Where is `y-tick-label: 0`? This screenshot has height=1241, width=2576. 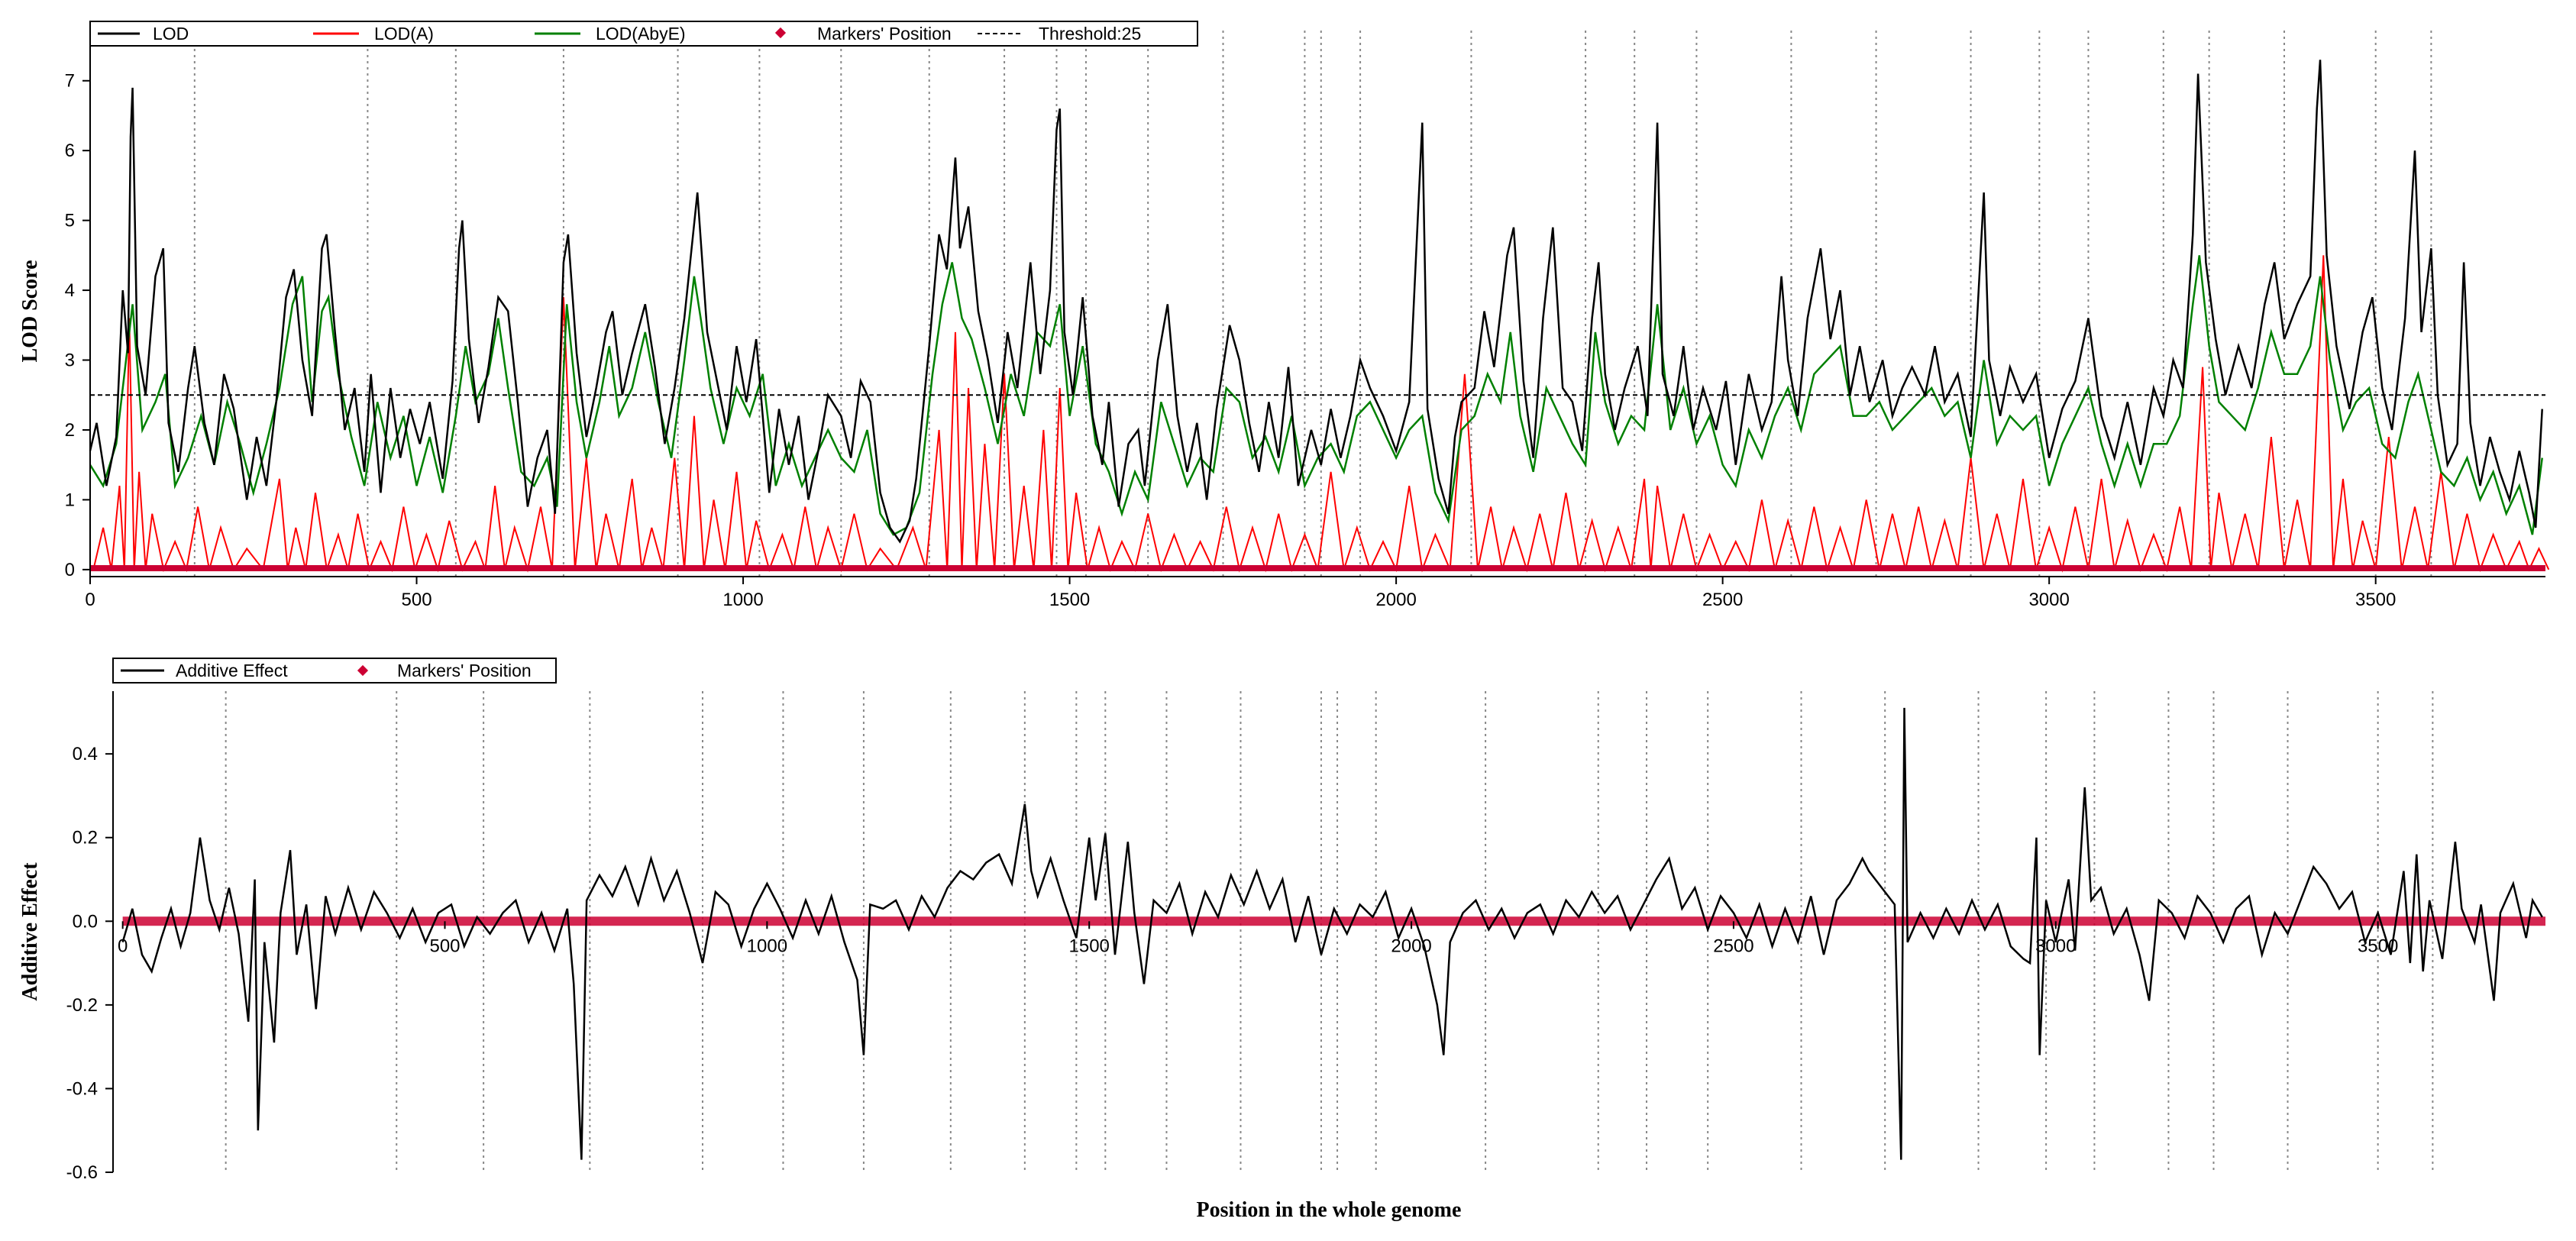
y-tick-label: 0 is located at coordinates (70, 570).